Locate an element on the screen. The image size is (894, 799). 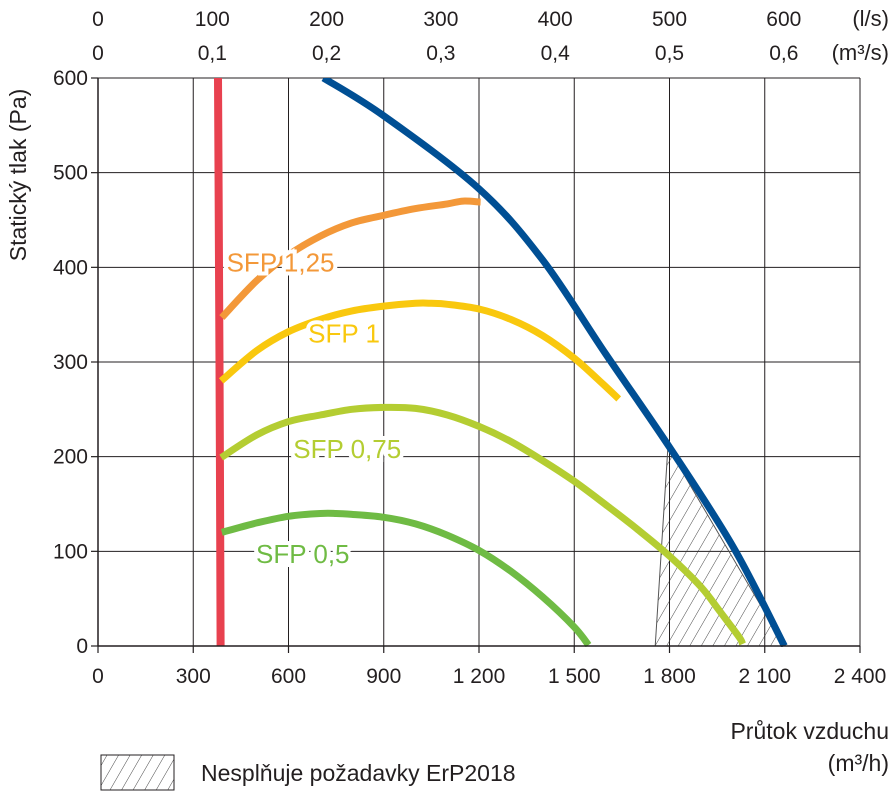
top-m3s-tick-label-6: 0,6 is located at coordinates (783, 53).